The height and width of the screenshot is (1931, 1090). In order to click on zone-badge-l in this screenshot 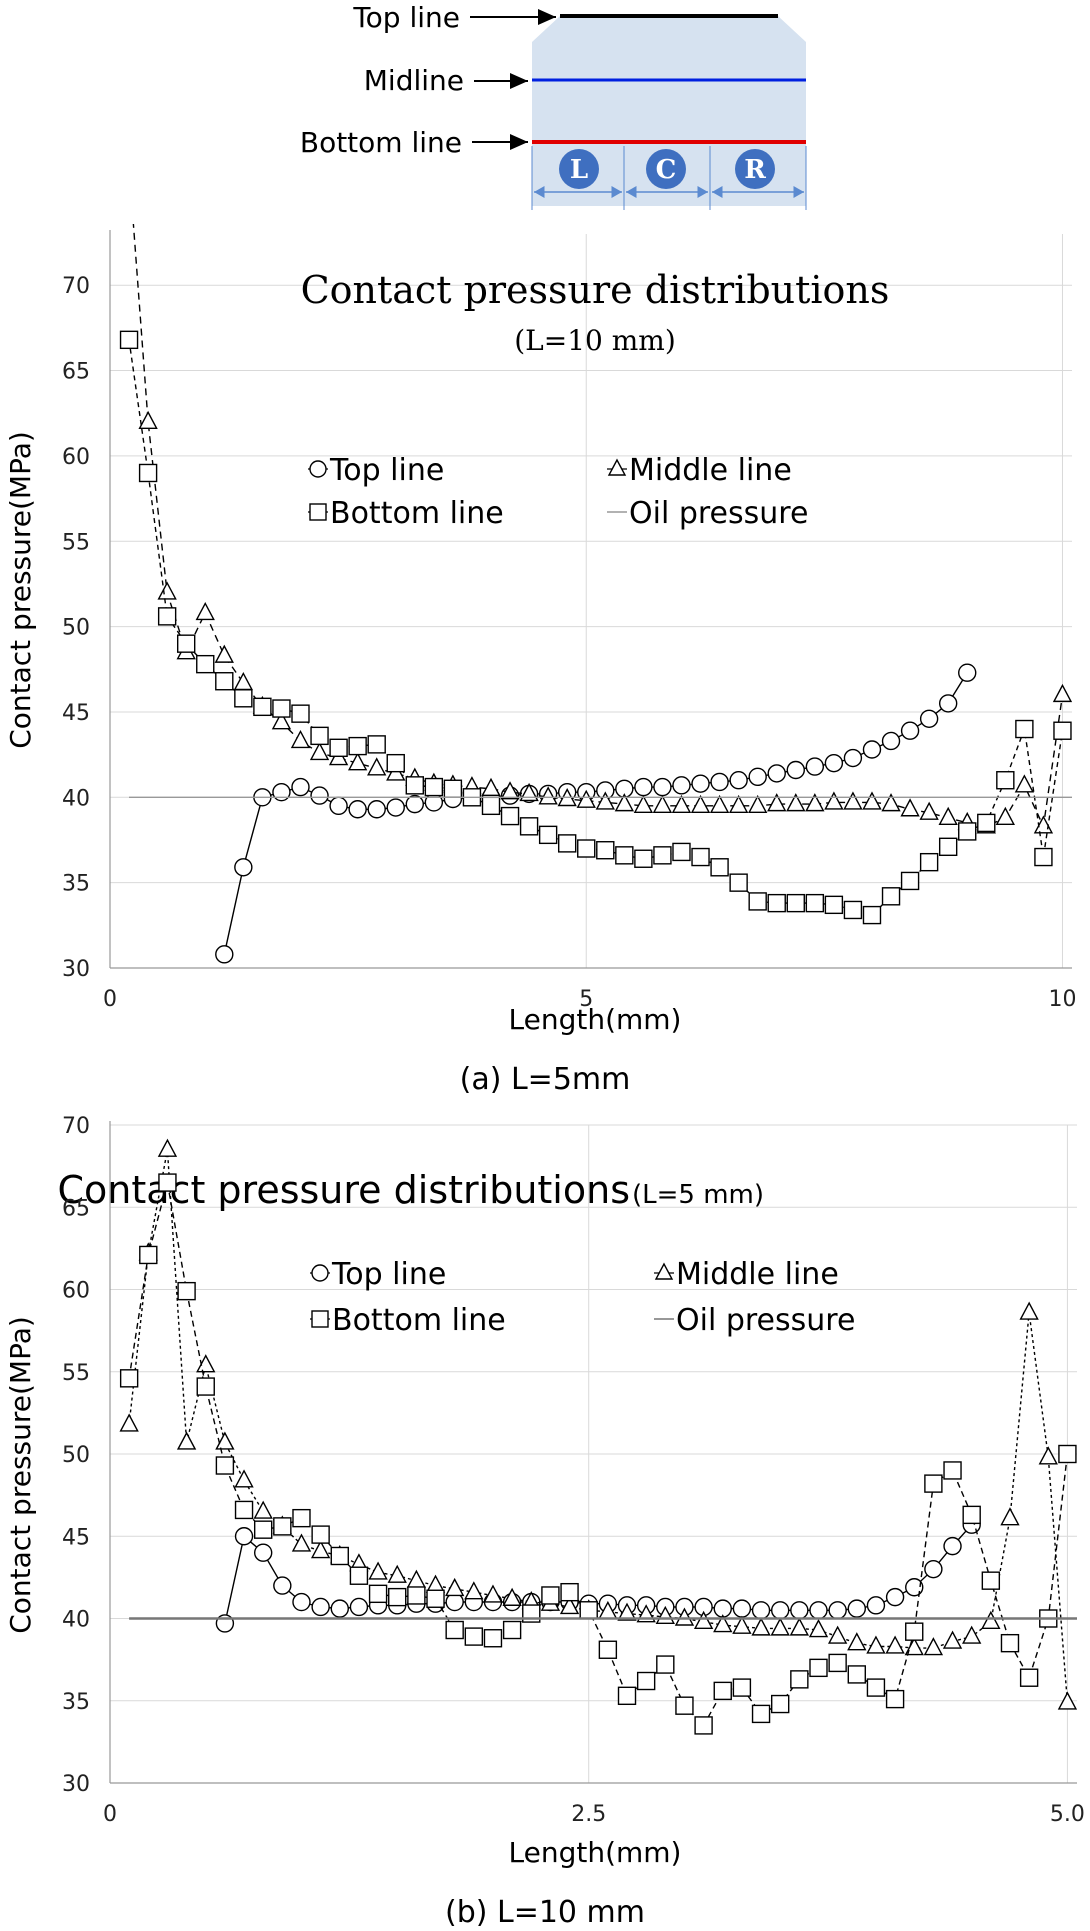, I will do `click(579, 169)`.